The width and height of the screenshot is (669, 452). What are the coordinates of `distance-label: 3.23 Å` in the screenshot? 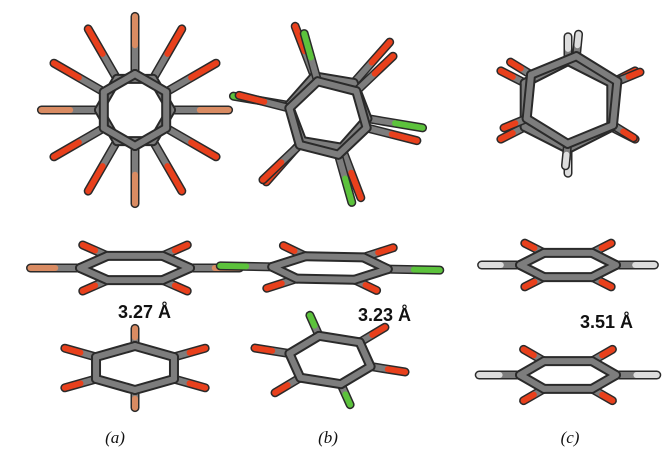 It's located at (384, 315).